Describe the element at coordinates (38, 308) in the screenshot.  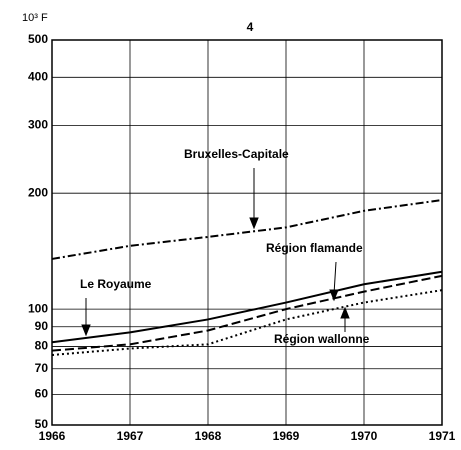
I see `y-tick-label: 100` at that location.